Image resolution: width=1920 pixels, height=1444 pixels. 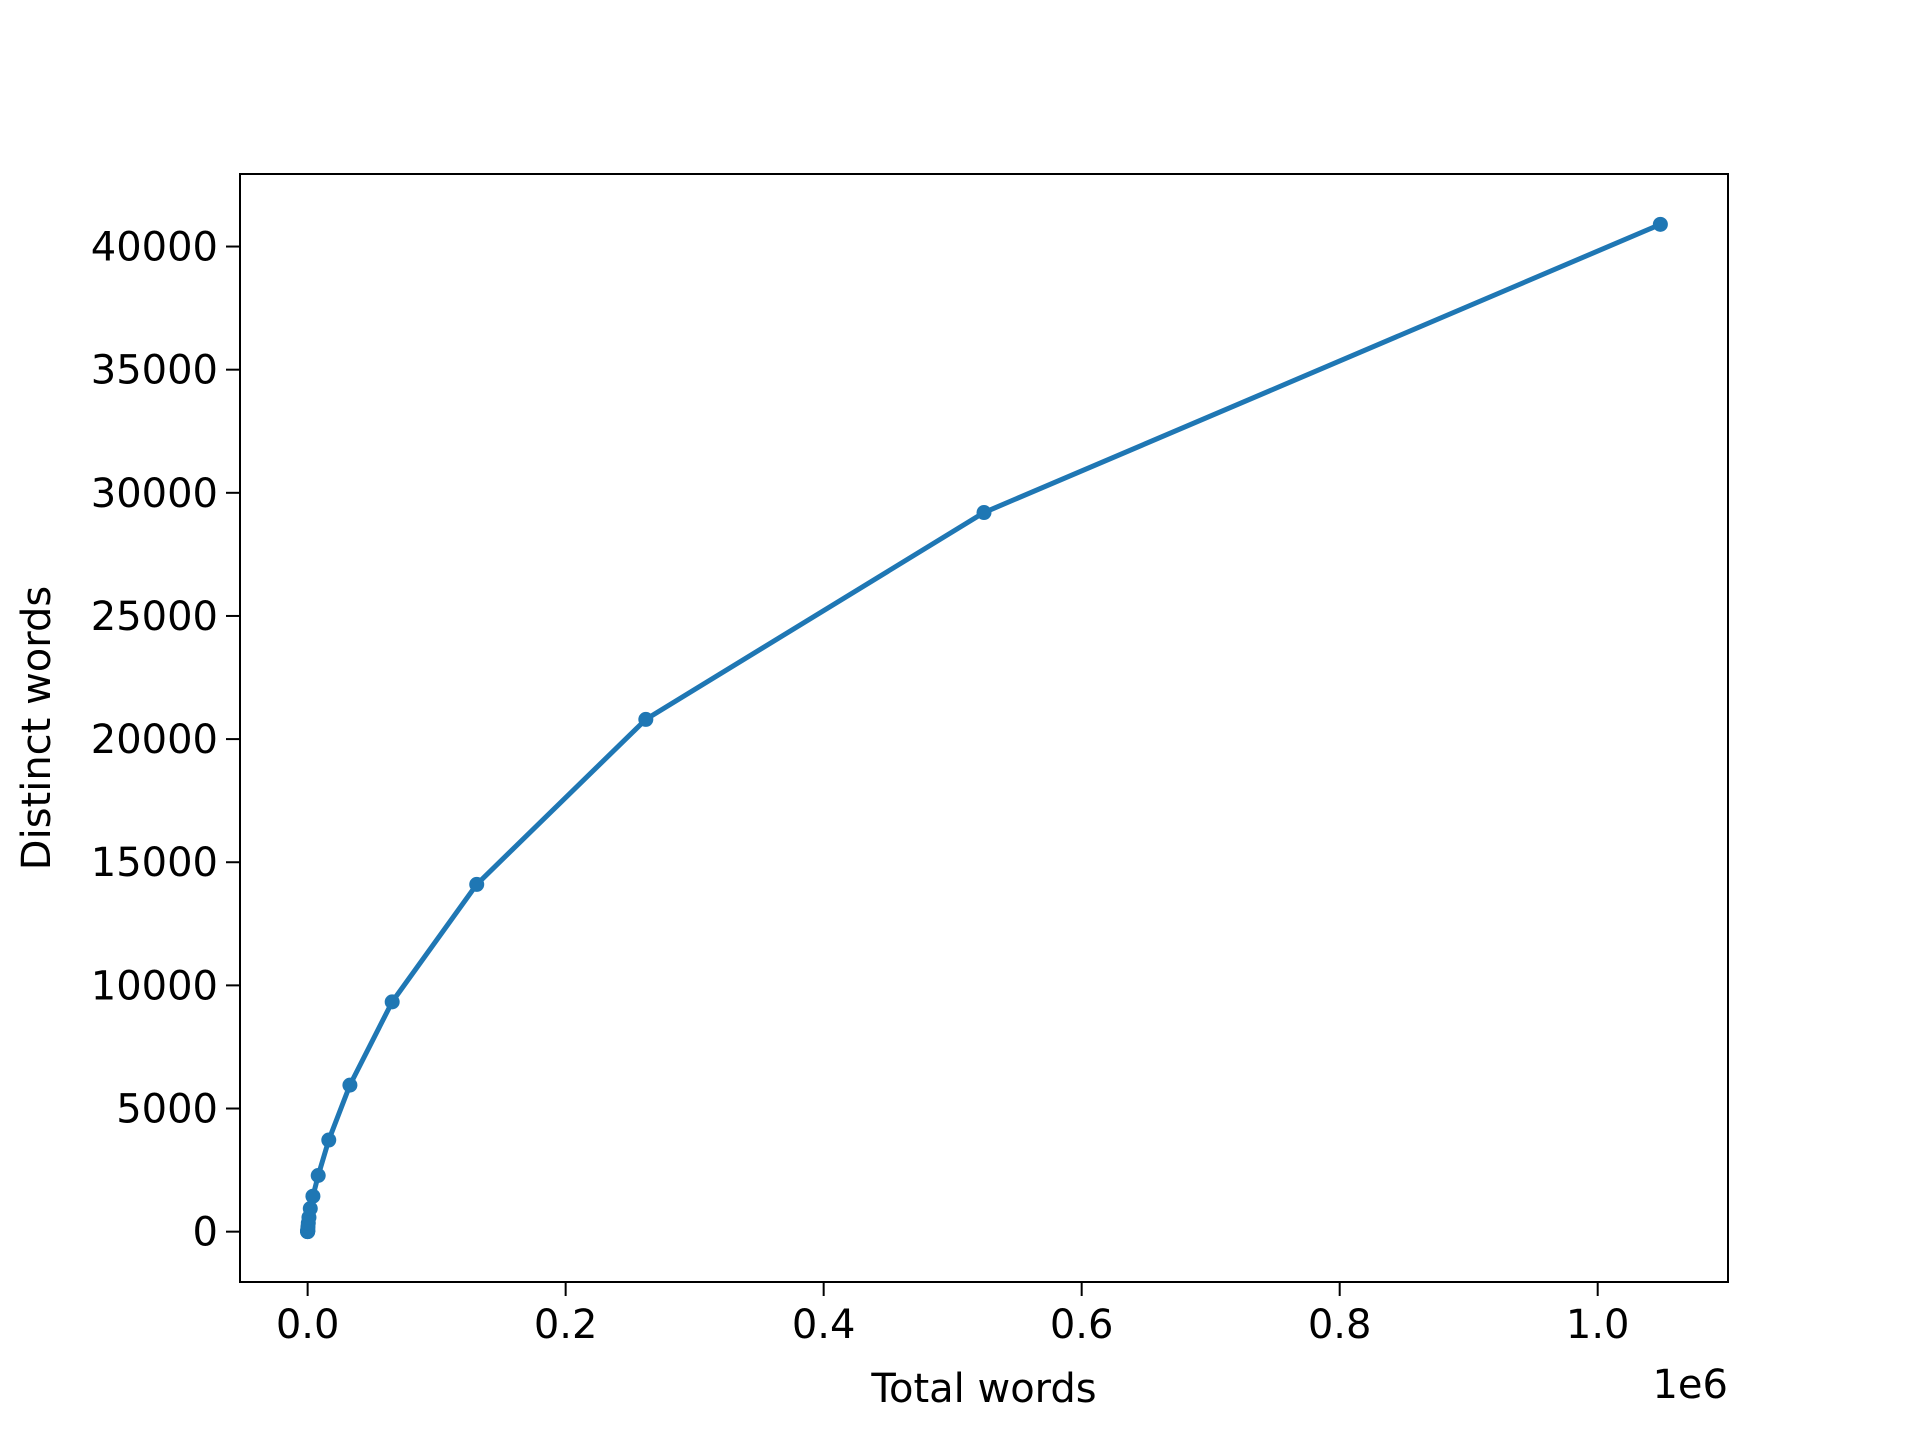 What do you see at coordinates (154, 863) in the screenshot?
I see `y-tick-label: 15000` at bounding box center [154, 863].